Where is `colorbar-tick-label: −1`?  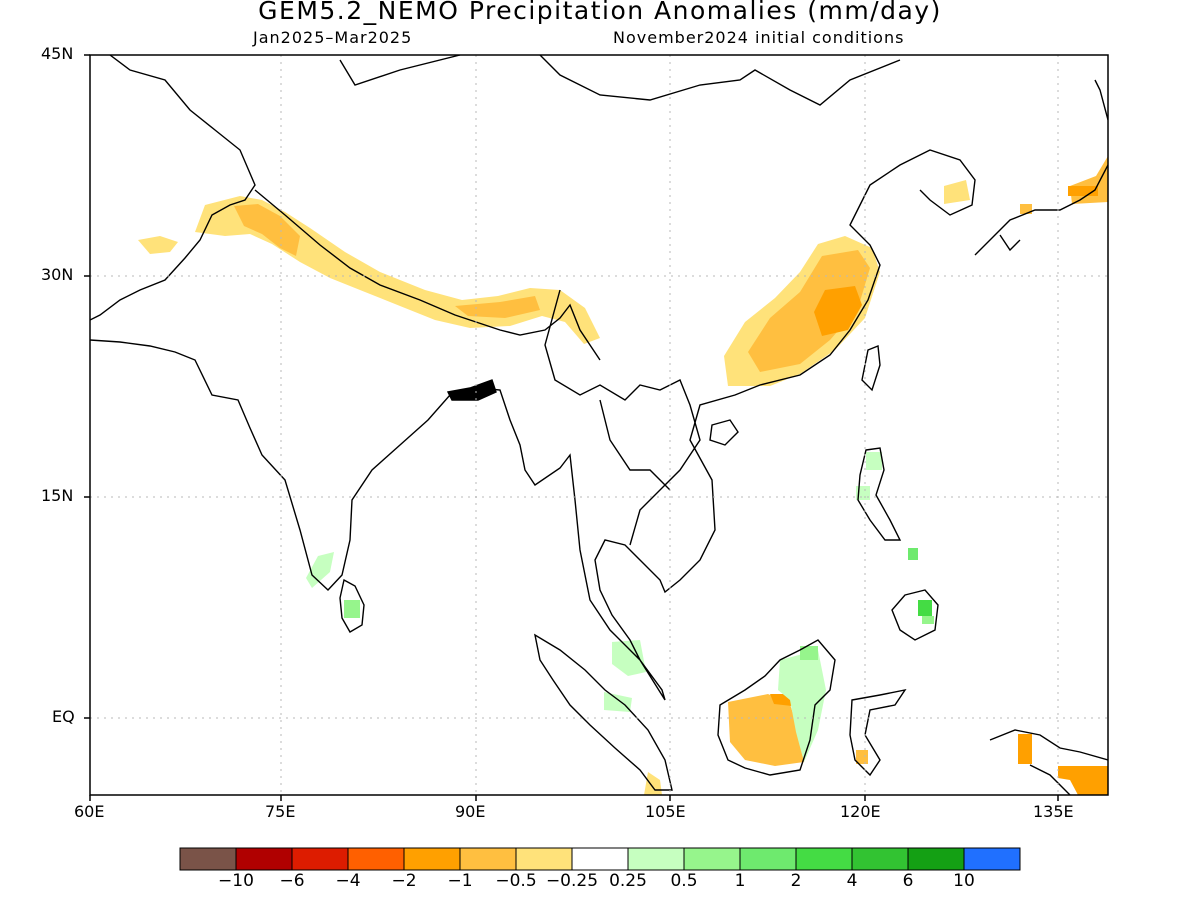
colorbar-tick-label: −1 is located at coordinates (460, 881).